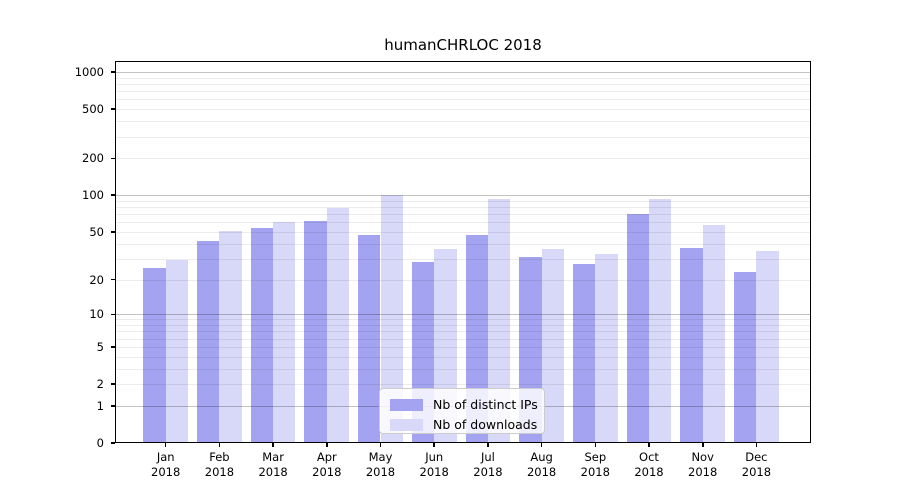 The height and width of the screenshot is (500, 900). Describe the element at coordinates (219, 445) in the screenshot. I see `xtick-mark-feb` at that location.